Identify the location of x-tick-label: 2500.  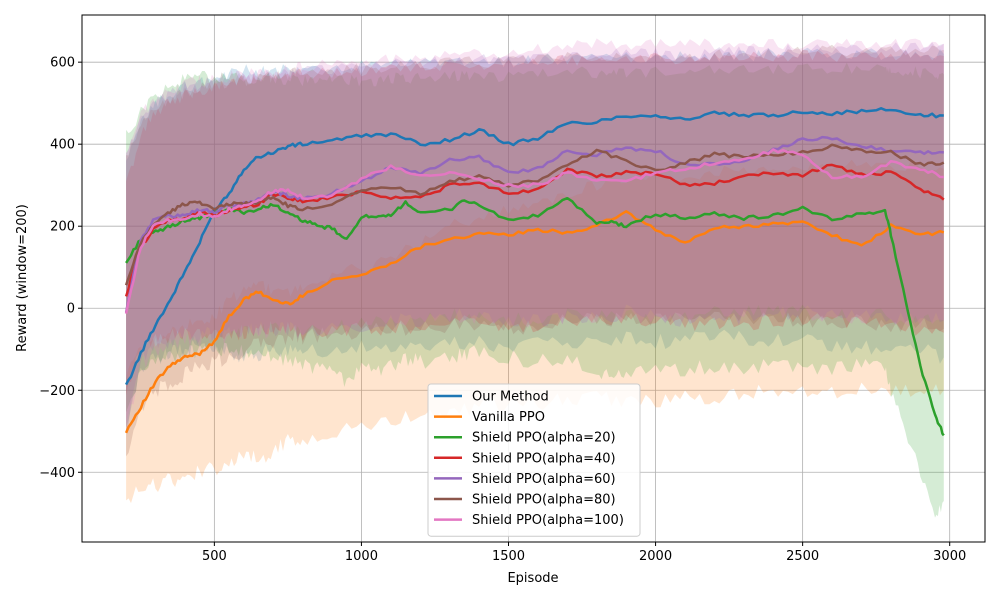
(802, 556).